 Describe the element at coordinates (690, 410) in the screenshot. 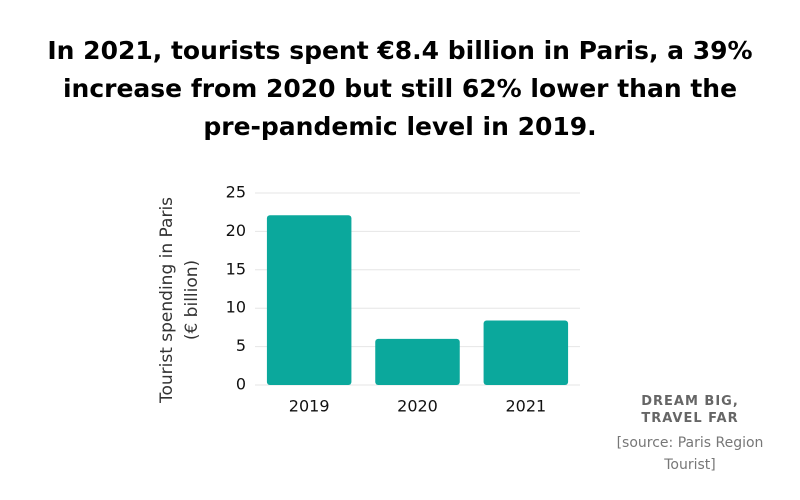

I see `brand-annotation: DREAM BIG, TRAVEL FAR` at that location.